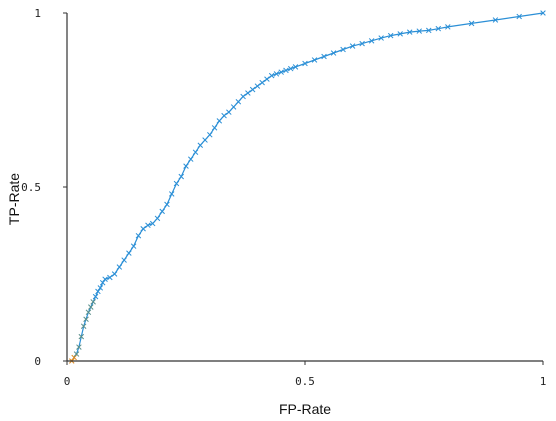 Image resolution: width=556 pixels, height=421 pixels. Describe the element at coordinates (14, 199) in the screenshot. I see `y-axis-title: TP-Rate` at that location.